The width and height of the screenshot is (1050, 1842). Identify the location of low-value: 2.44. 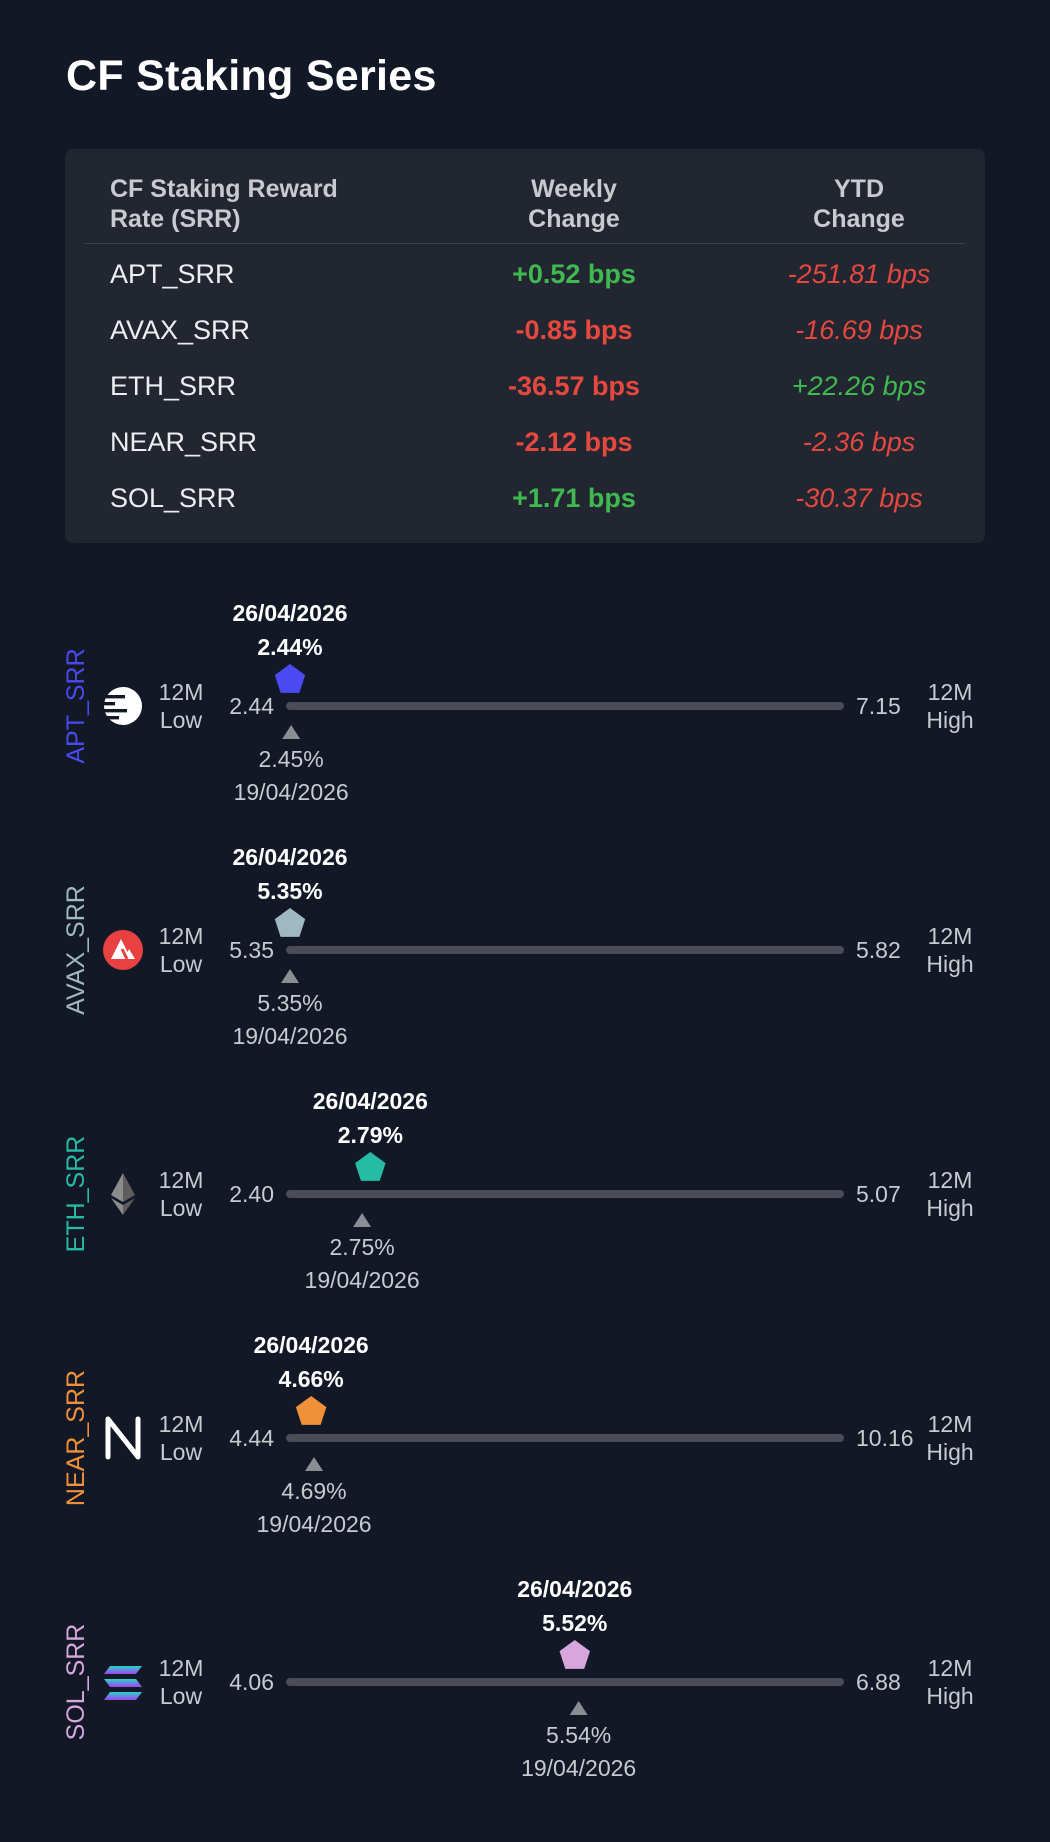
(251, 706).